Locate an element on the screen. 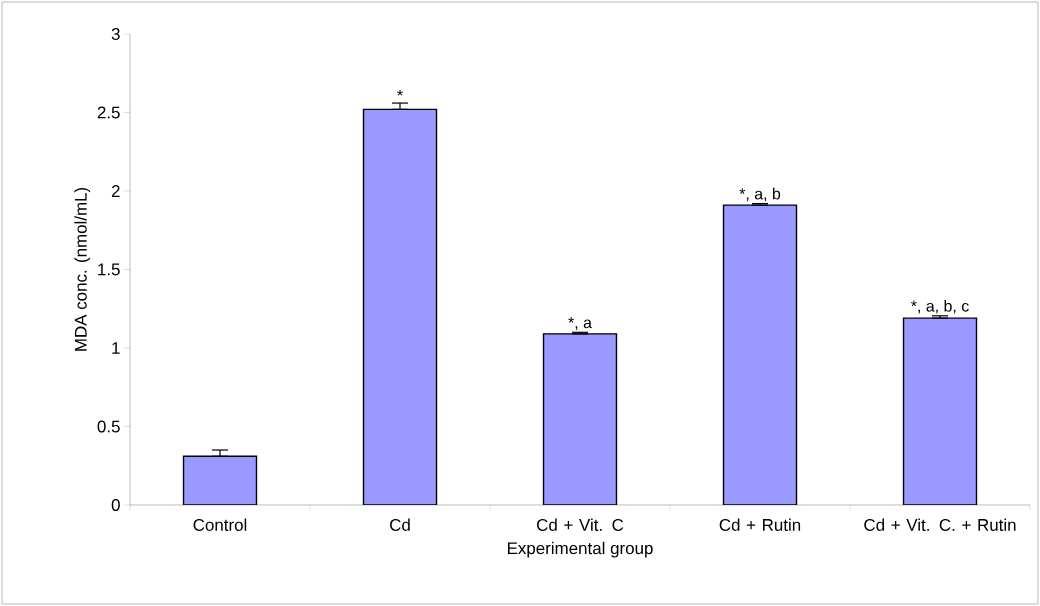 The image size is (1040, 606). y-tick-label: 1.5 is located at coordinates (109, 269).